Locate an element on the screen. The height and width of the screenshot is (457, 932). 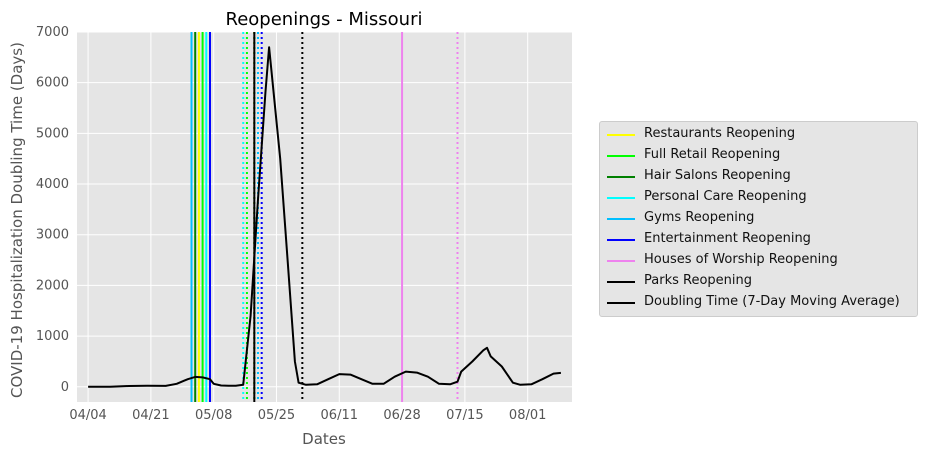
legend-entry: Houses of Worship Reopening is located at coordinates (758, 260).